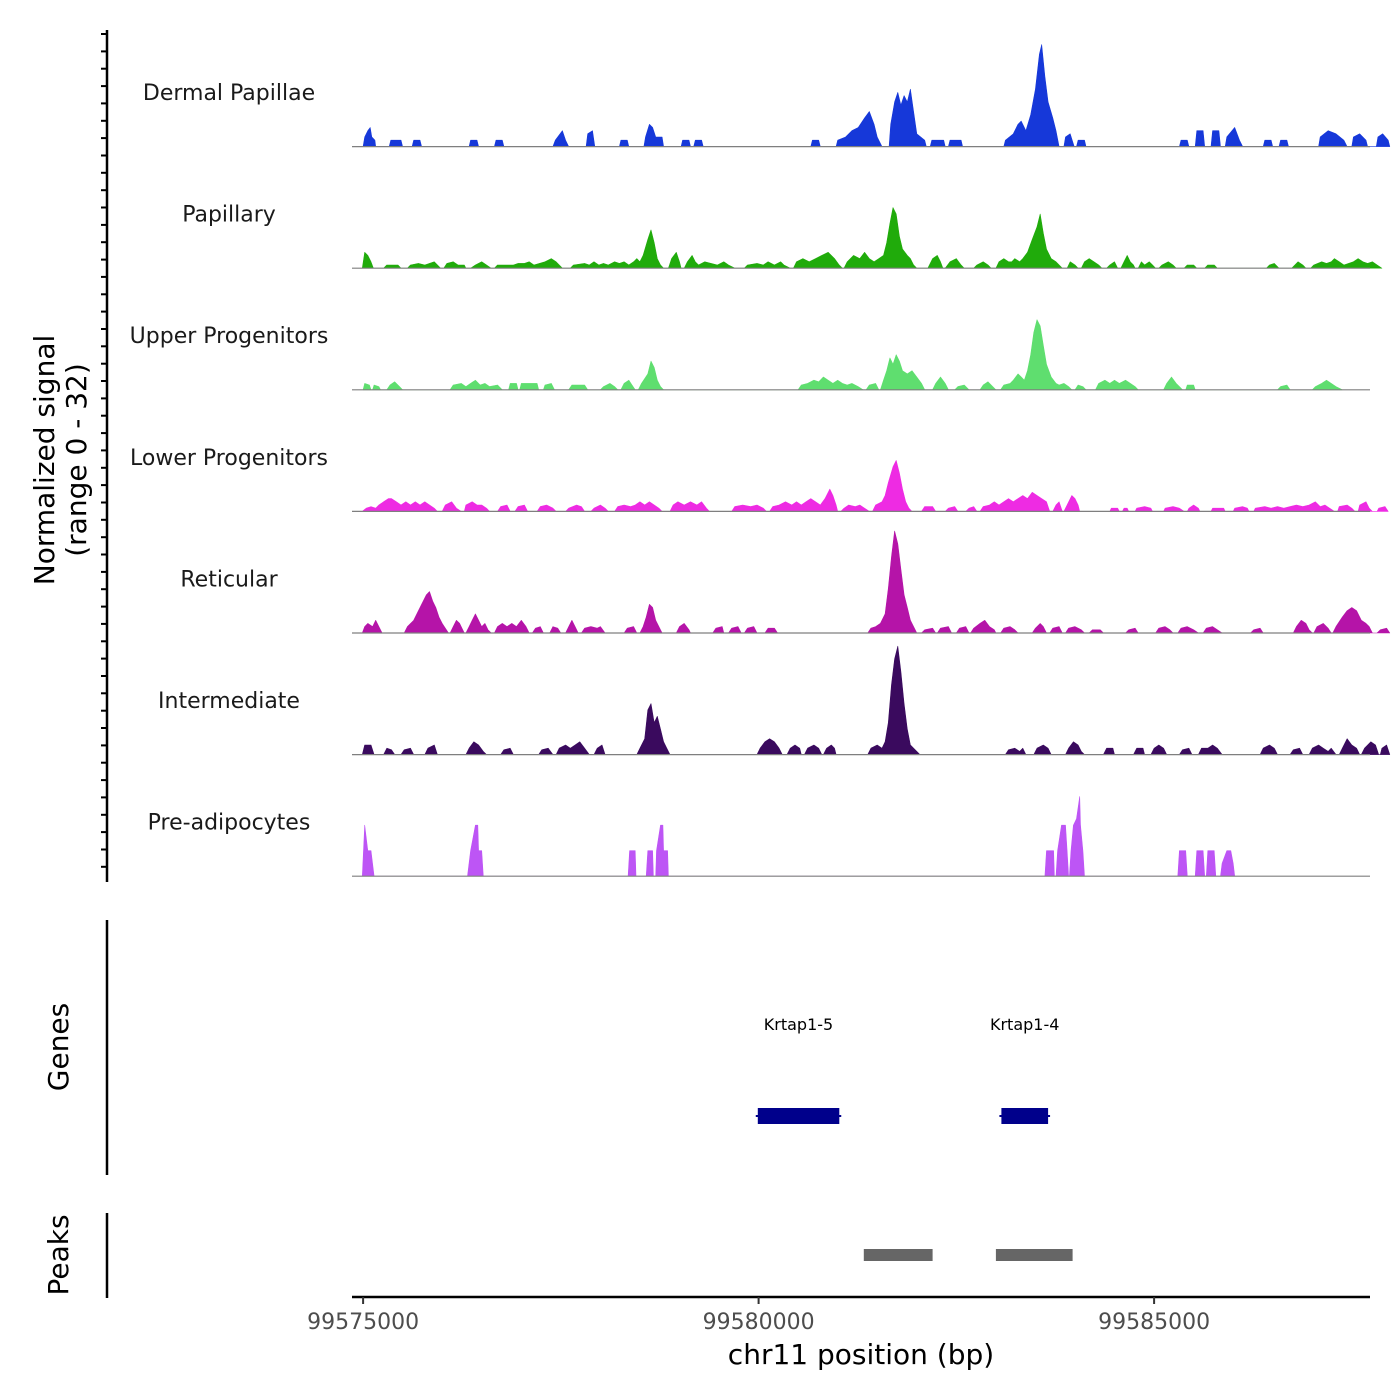  I want to click on track-area-upper-progenitors, so click(852, 355).